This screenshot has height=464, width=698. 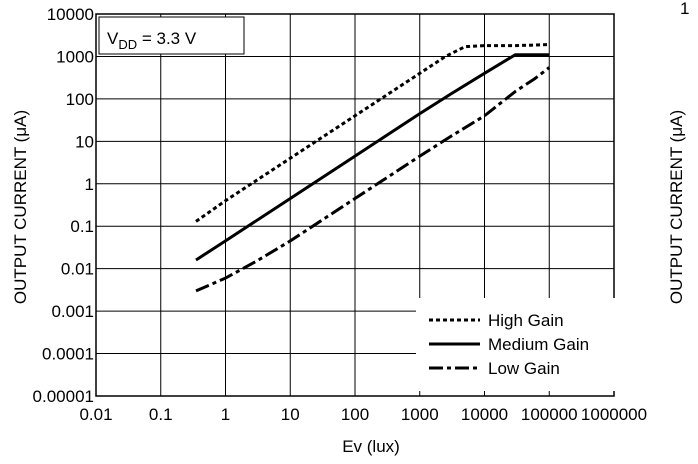 What do you see at coordinates (161, 414) in the screenshot?
I see `x-tick-label: 0.1` at bounding box center [161, 414].